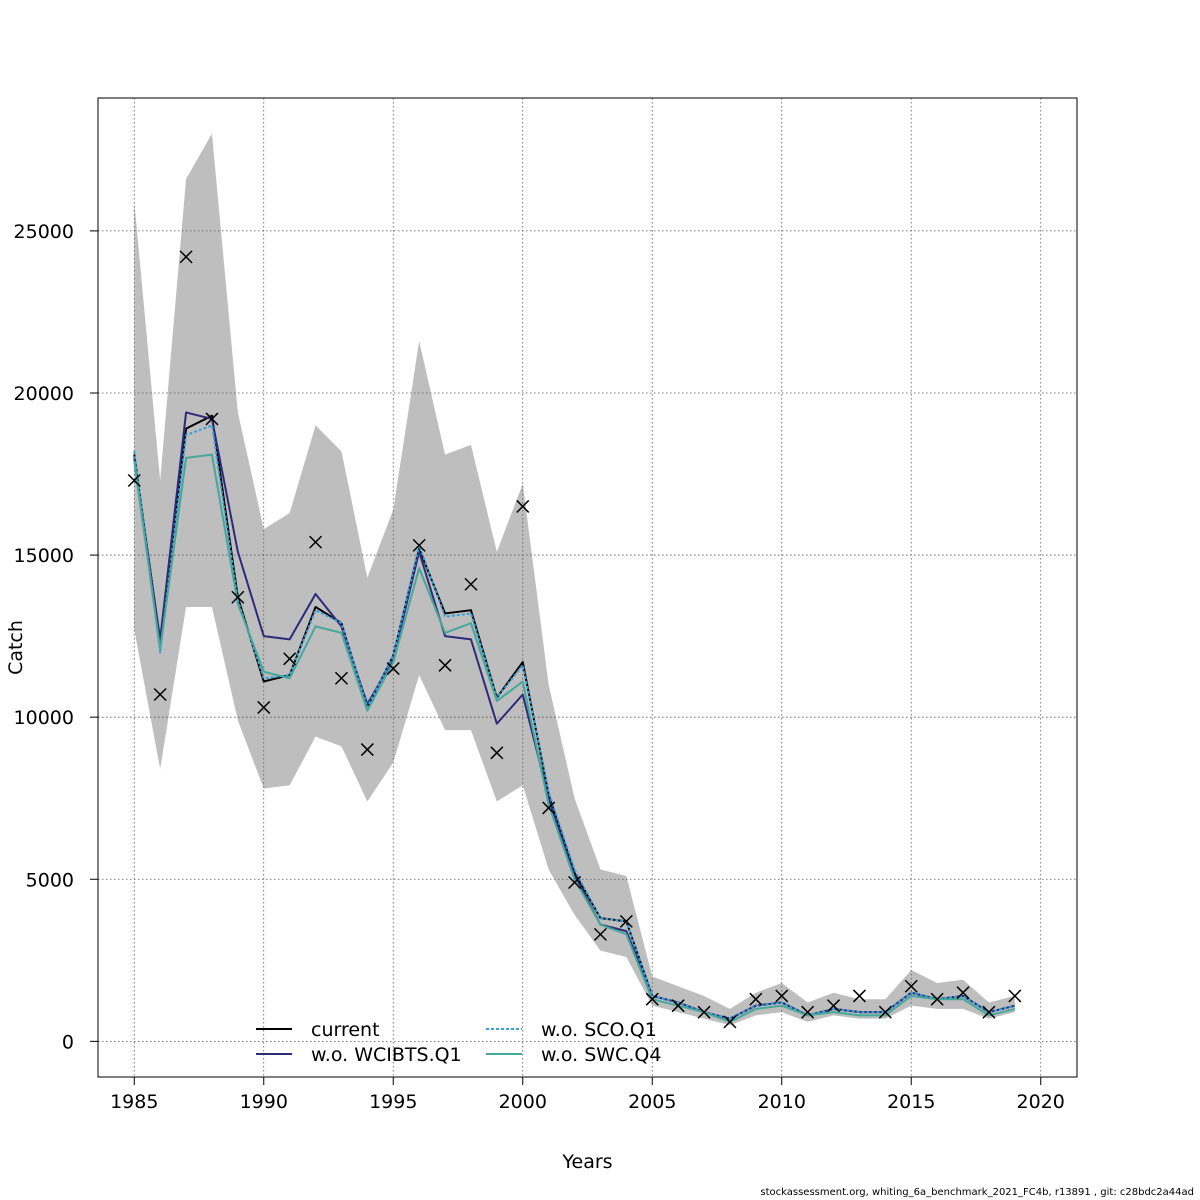 The height and width of the screenshot is (1200, 1200). Describe the element at coordinates (134, 1102) in the screenshot. I see `x-tick-label: 1985` at that location.